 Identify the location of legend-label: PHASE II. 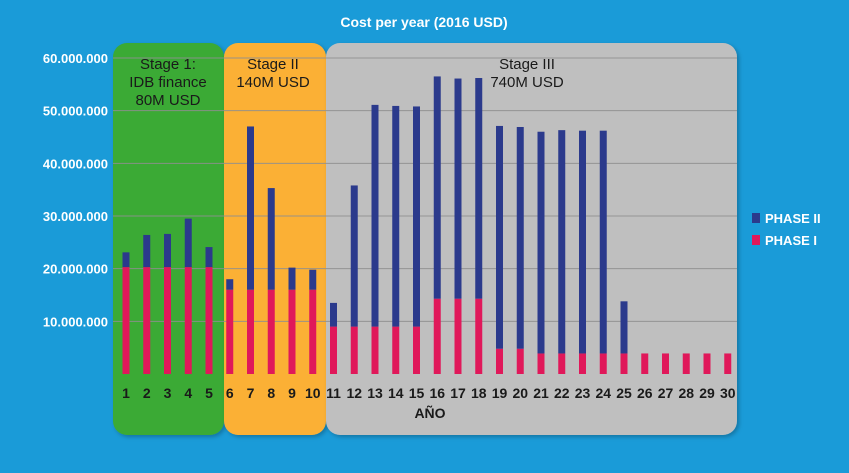
(793, 218).